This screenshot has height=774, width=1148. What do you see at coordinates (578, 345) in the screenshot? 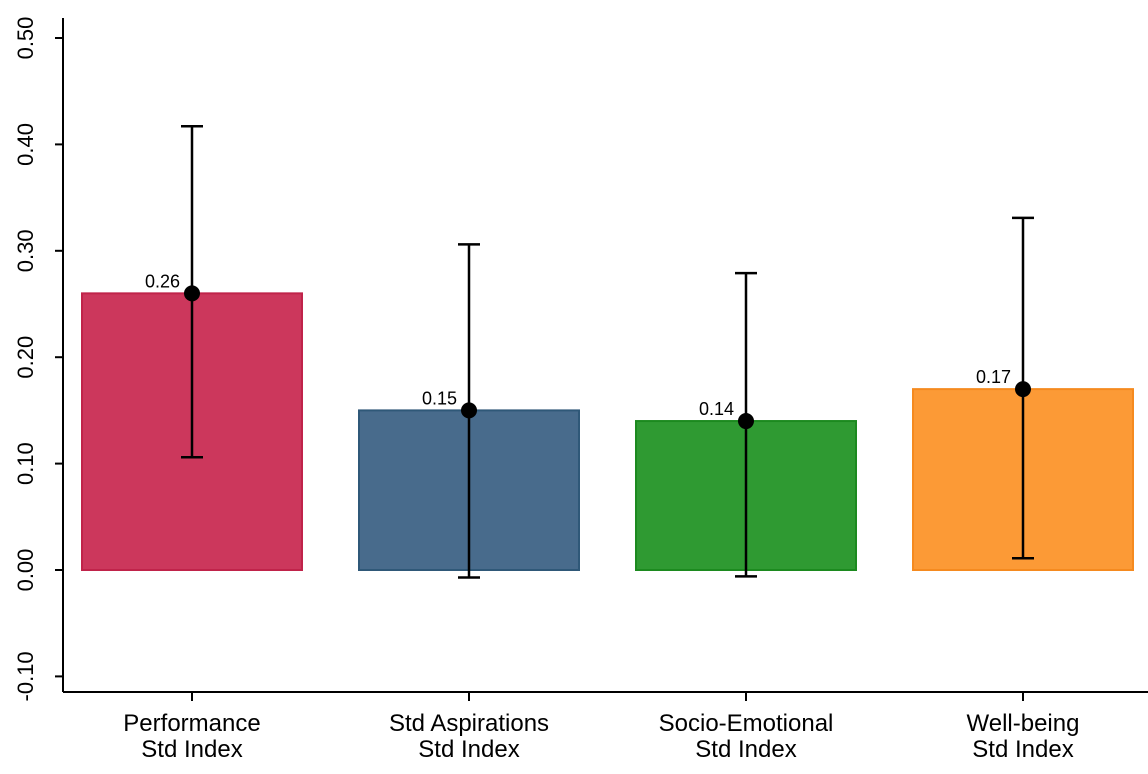
I see `value-labels-group: 0.26 0.15 0.14 0.17` at bounding box center [578, 345].